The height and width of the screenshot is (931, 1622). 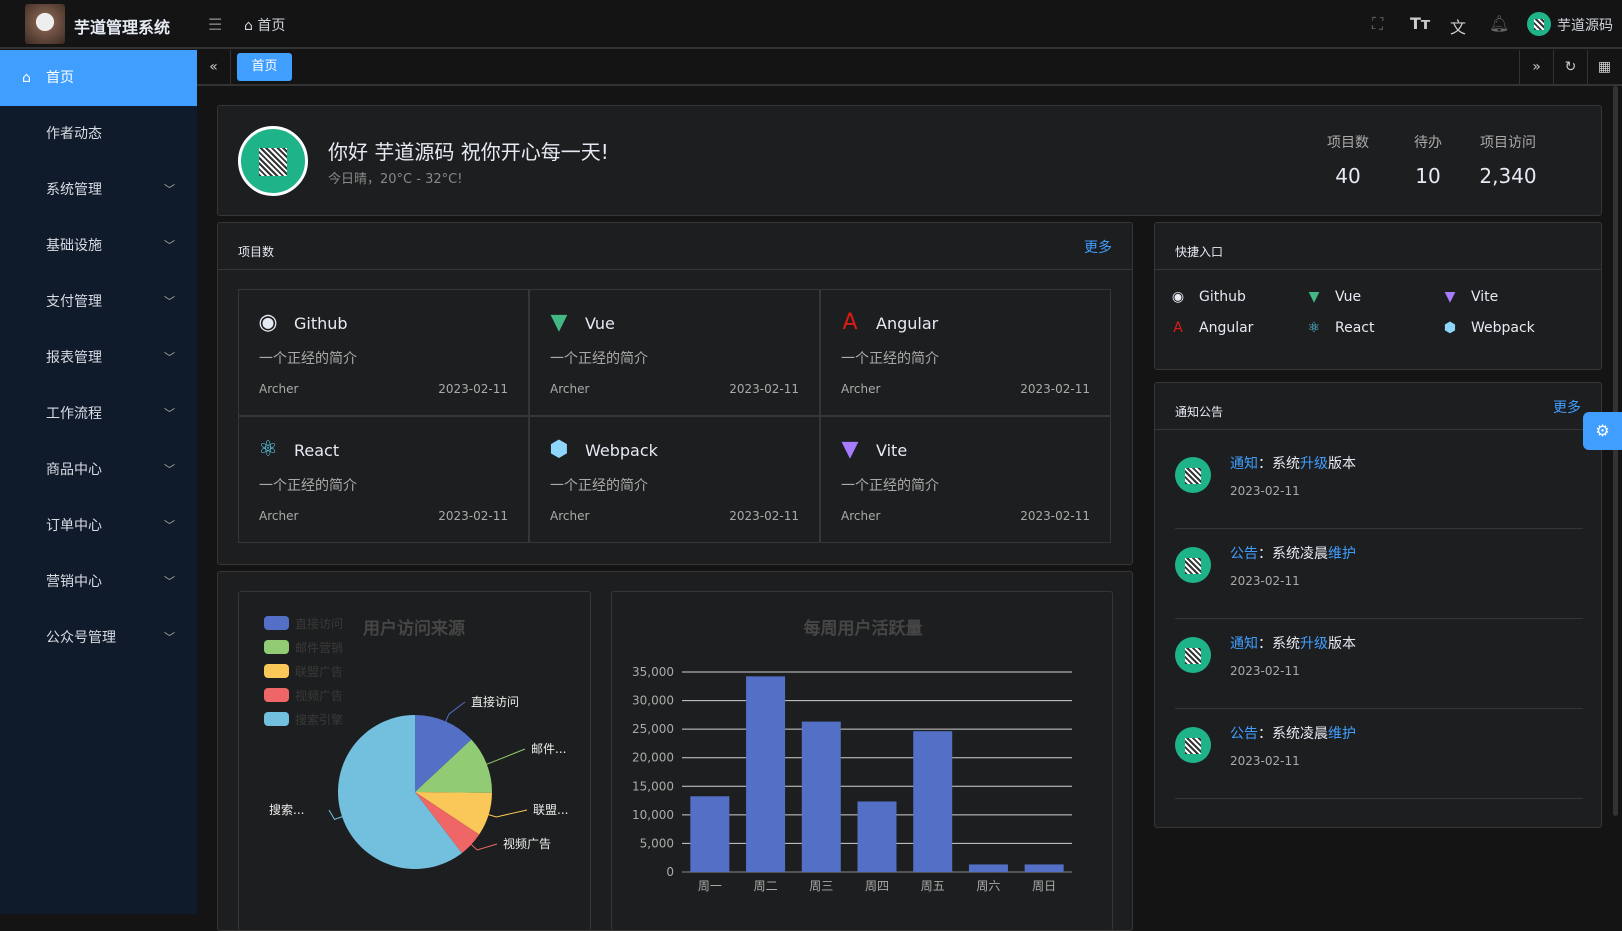 I want to click on x-tick-label: 周日, so click(x=1044, y=886).